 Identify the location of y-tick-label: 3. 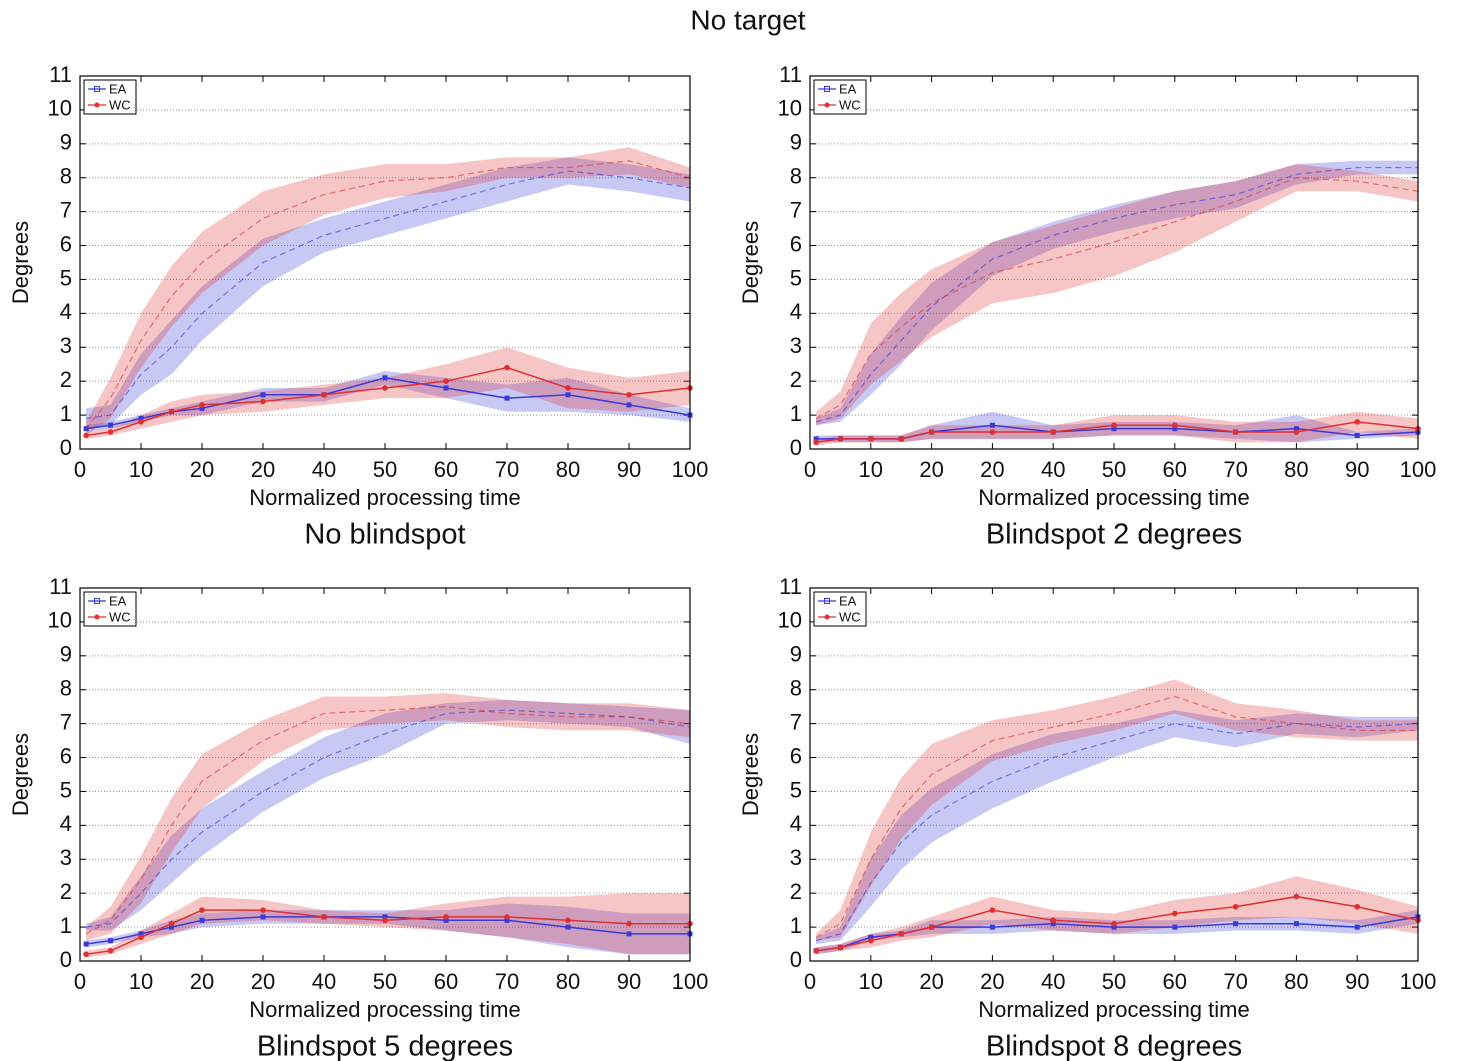
(796, 345).